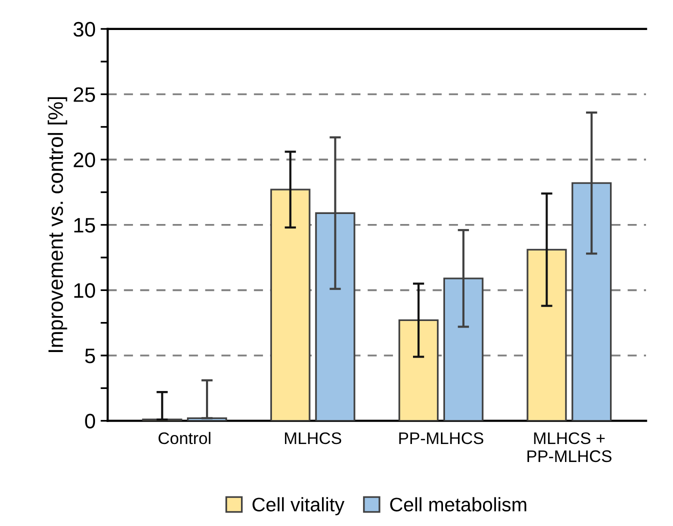 The image size is (673, 526). Describe the element at coordinates (90, 356) in the screenshot. I see `y-tick-label: 5` at that location.